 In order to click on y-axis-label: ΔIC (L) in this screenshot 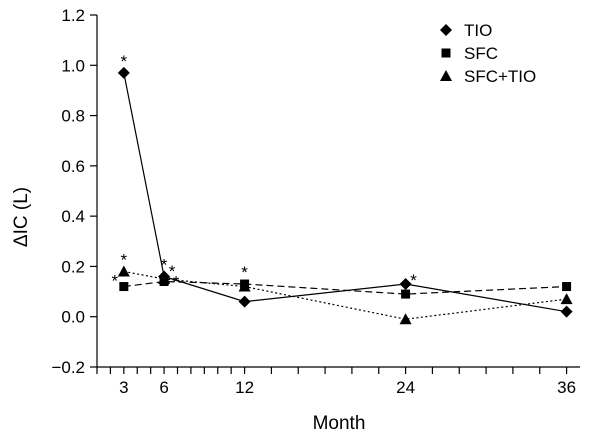, I will do `click(21, 217)`.